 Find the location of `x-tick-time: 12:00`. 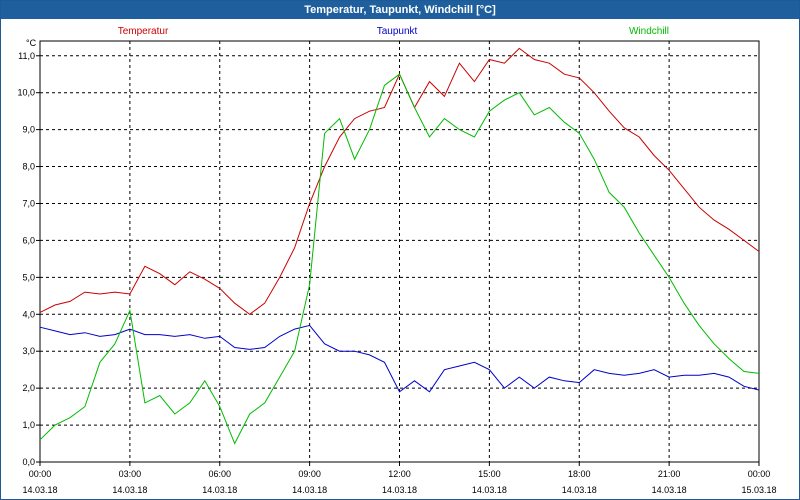

x-tick-time: 12:00 is located at coordinates (399, 474).